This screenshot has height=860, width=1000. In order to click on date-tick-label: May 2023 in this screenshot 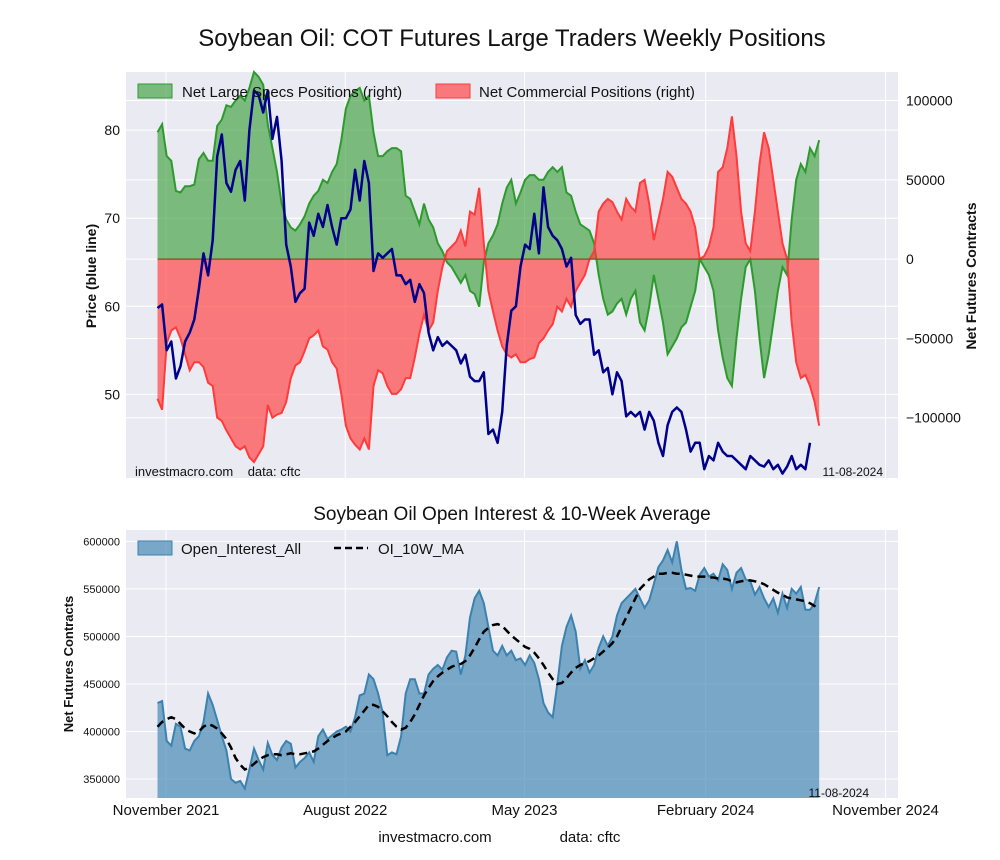, I will do `click(525, 810)`.